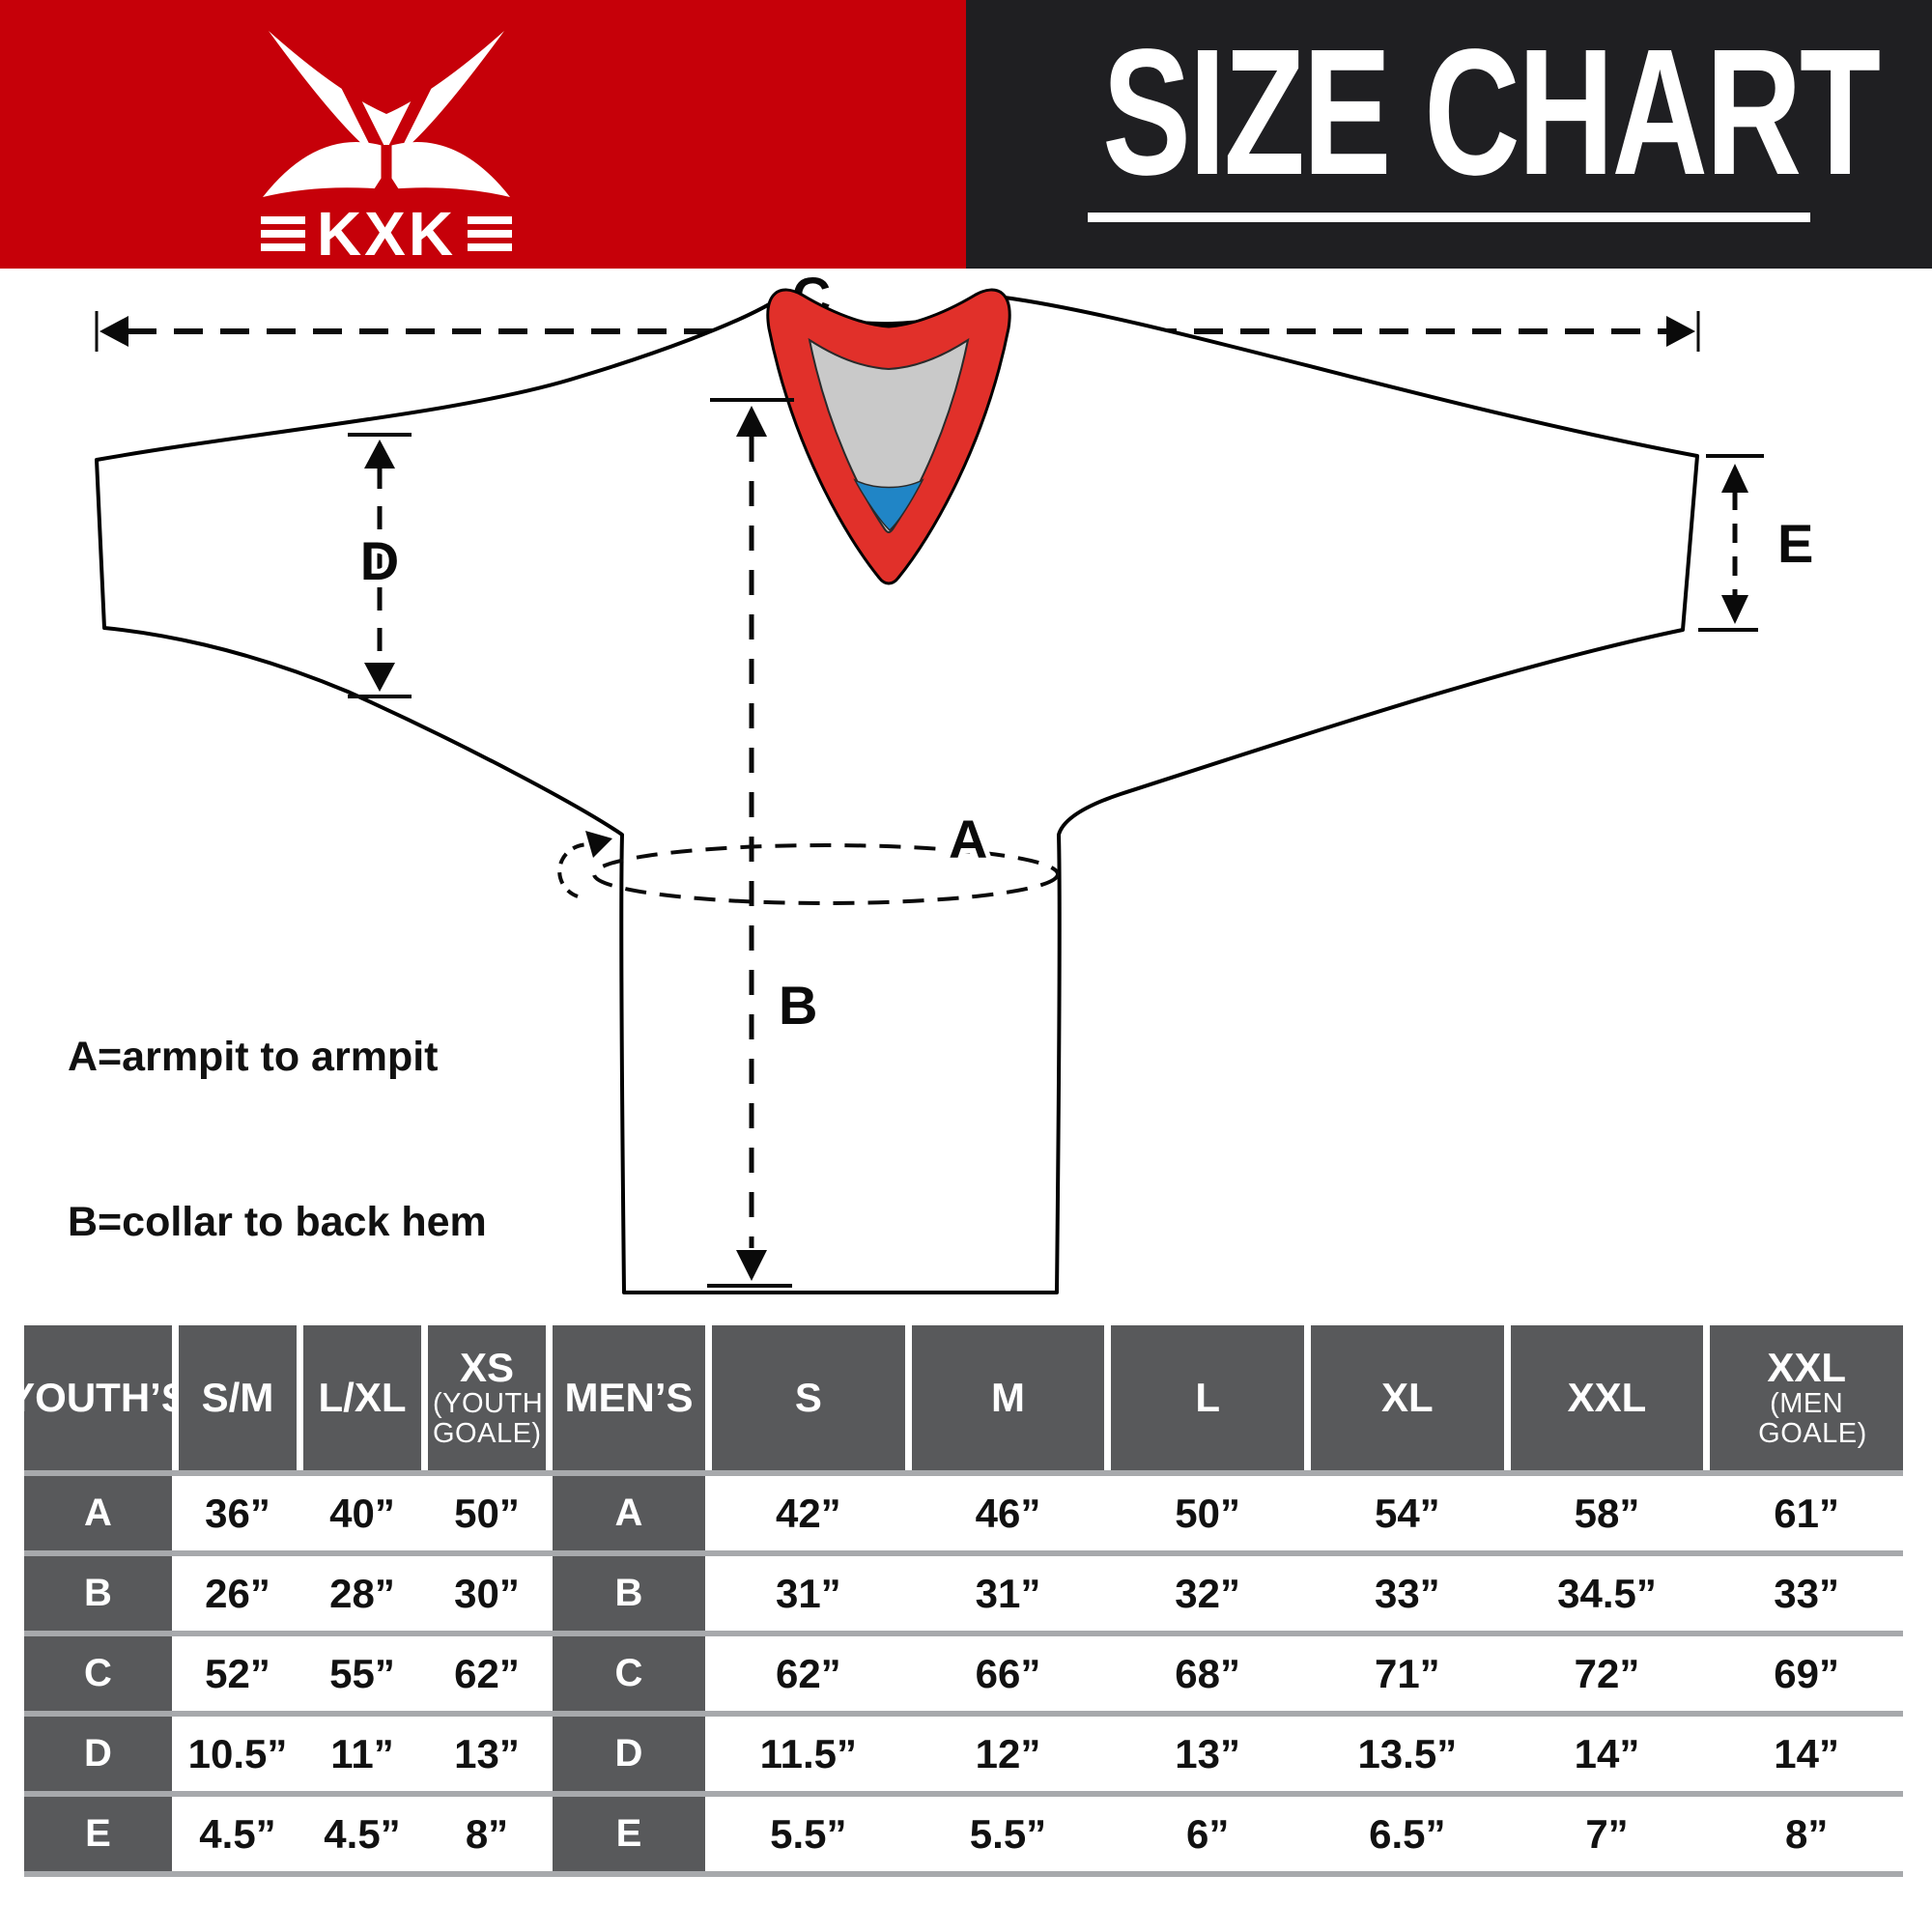  What do you see at coordinates (1806, 1513) in the screenshot?
I see `cell-men-a-xxlg: 61”` at bounding box center [1806, 1513].